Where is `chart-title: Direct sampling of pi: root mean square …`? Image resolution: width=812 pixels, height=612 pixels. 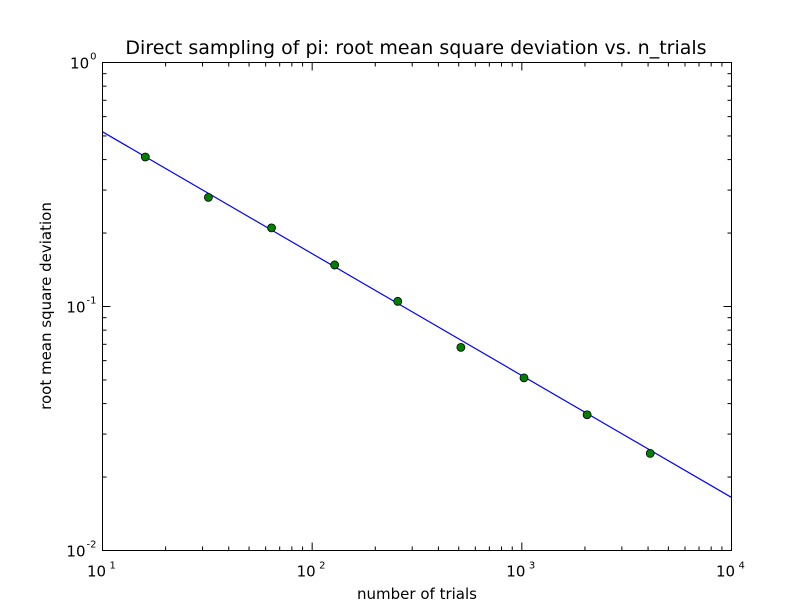
chart-title: Direct sampling of pi: root mean square … is located at coordinates (415, 48).